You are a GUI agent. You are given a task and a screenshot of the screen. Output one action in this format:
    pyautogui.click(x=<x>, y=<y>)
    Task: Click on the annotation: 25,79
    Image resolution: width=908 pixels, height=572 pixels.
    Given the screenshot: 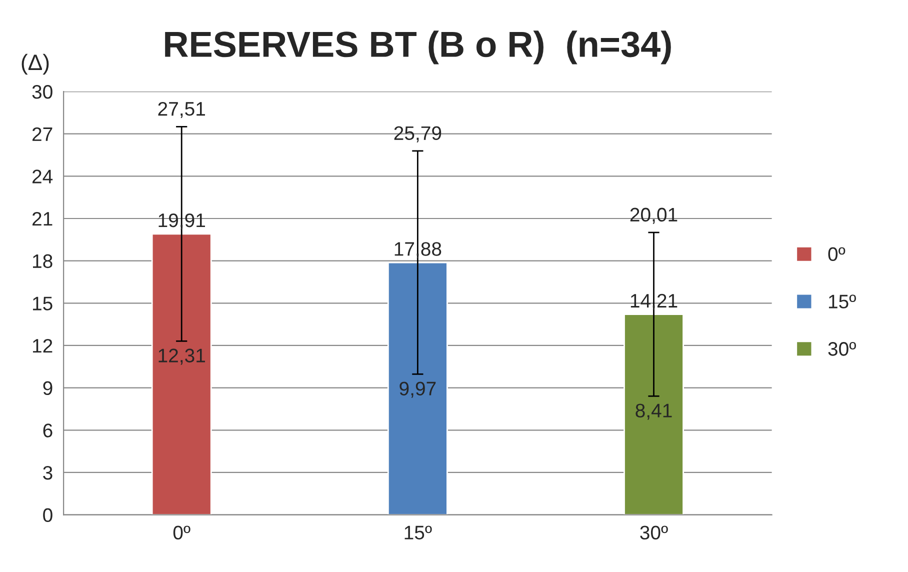 What is the action you would take?
    pyautogui.click(x=418, y=134)
    